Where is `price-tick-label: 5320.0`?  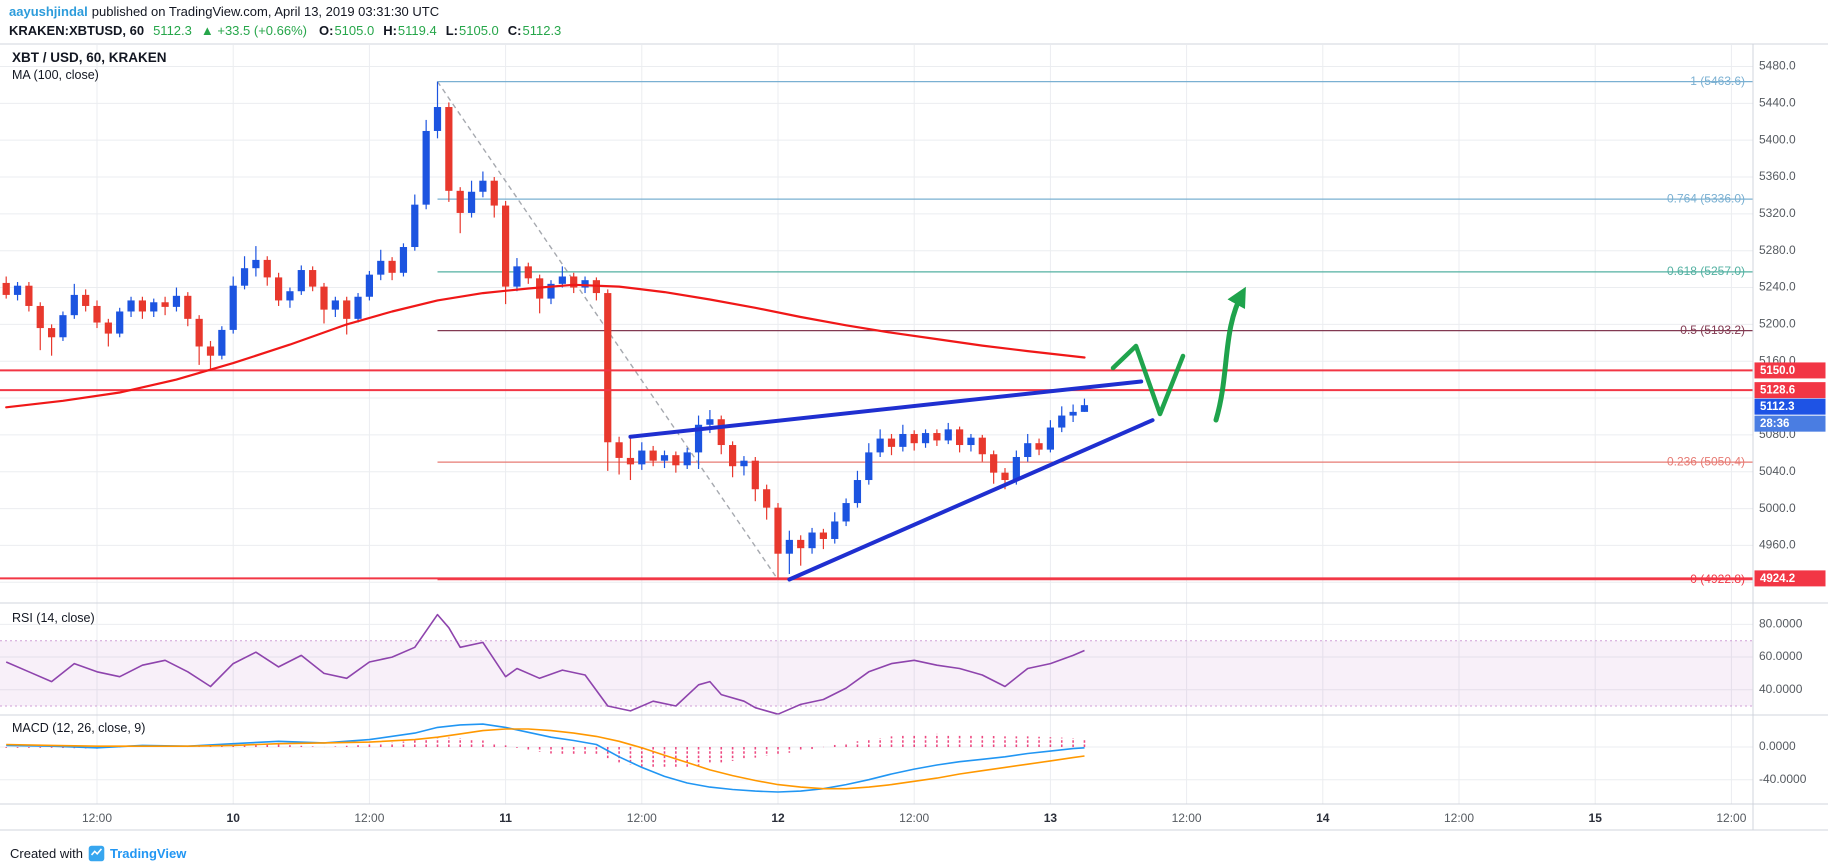
price-tick-label: 5320.0 is located at coordinates (1777, 213).